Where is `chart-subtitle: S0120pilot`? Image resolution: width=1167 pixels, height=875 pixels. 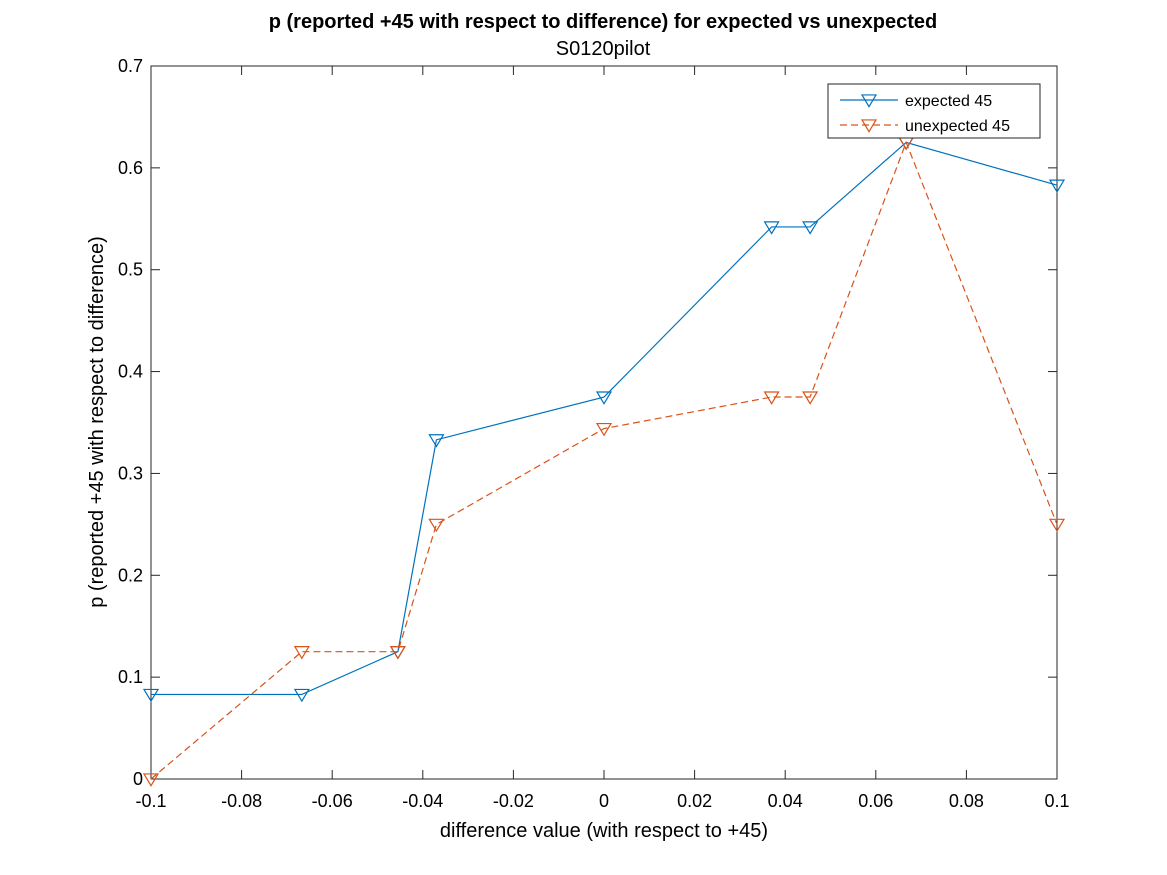 chart-subtitle: S0120pilot is located at coordinates (603, 49).